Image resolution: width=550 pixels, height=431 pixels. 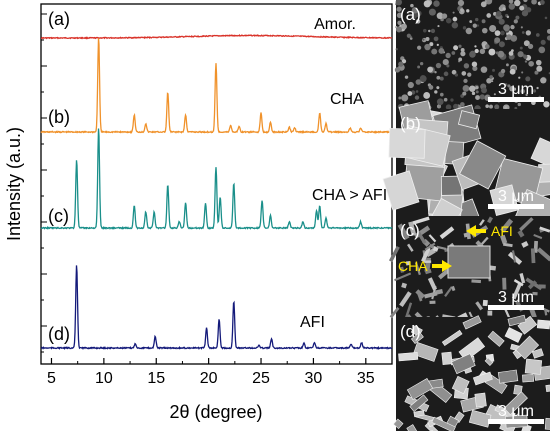 I want to click on y-axis-ticks, so click(x=44, y=183).